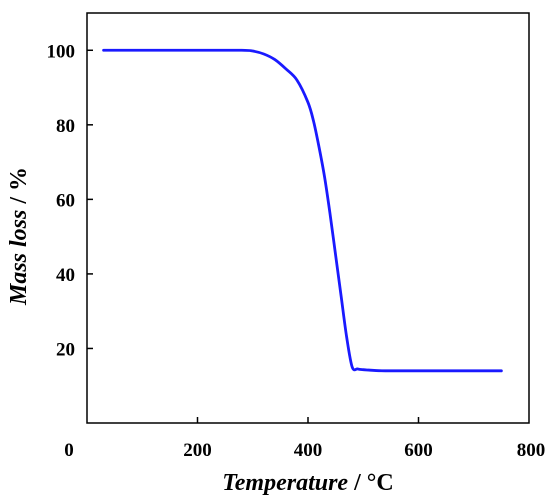 The image size is (550, 499). Describe the element at coordinates (197, 450) in the screenshot. I see `x-tick-label: 200` at that location.